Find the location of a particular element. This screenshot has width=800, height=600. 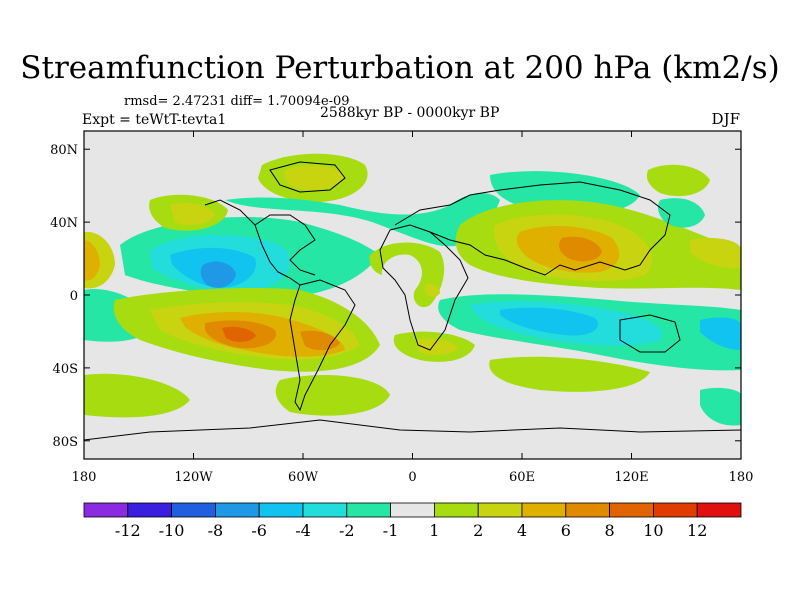

experiment-label: Expt = teWtT-tevta1 is located at coordinates (154, 120).